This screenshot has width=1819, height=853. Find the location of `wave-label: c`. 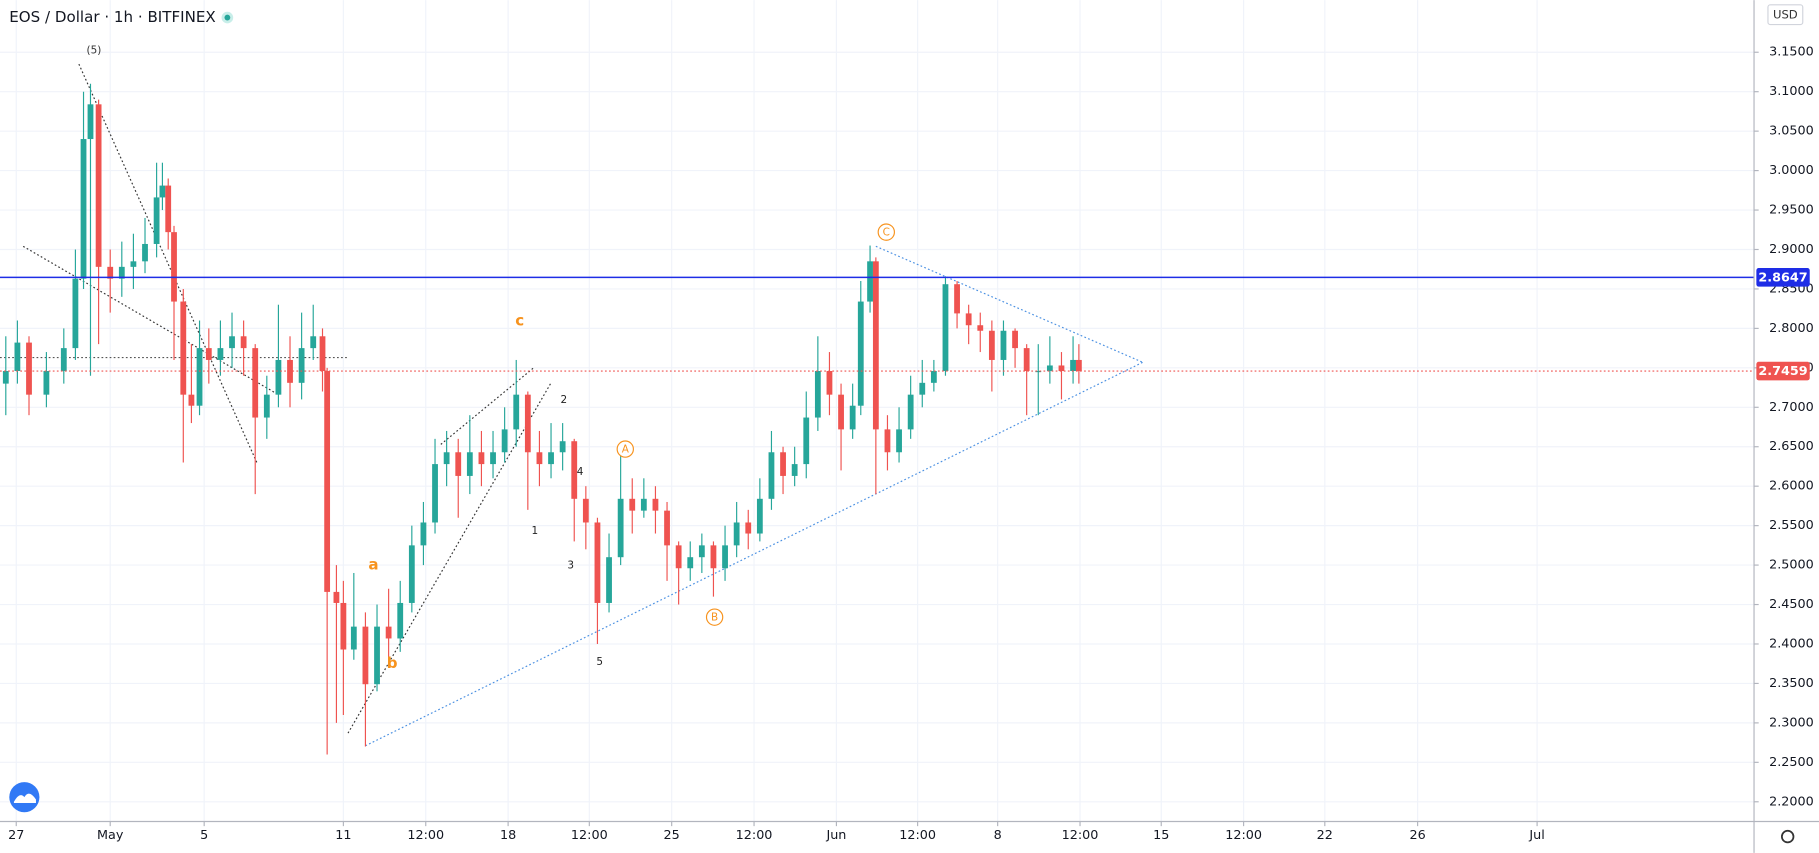

wave-label: c is located at coordinates (519, 321).